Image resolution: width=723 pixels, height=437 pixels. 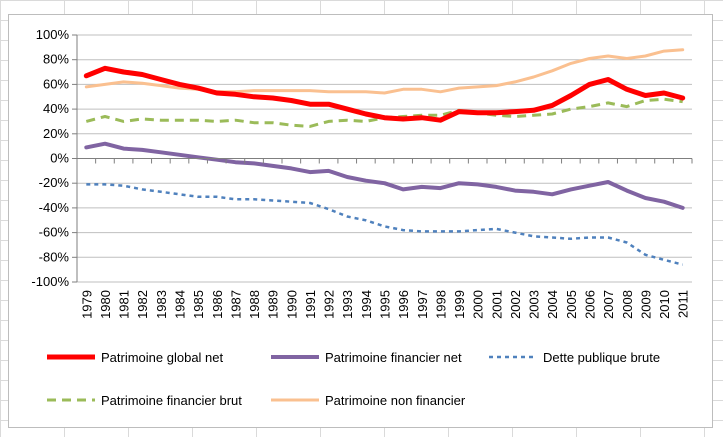 I want to click on x-tick-label: 1991, so click(x=310, y=304).